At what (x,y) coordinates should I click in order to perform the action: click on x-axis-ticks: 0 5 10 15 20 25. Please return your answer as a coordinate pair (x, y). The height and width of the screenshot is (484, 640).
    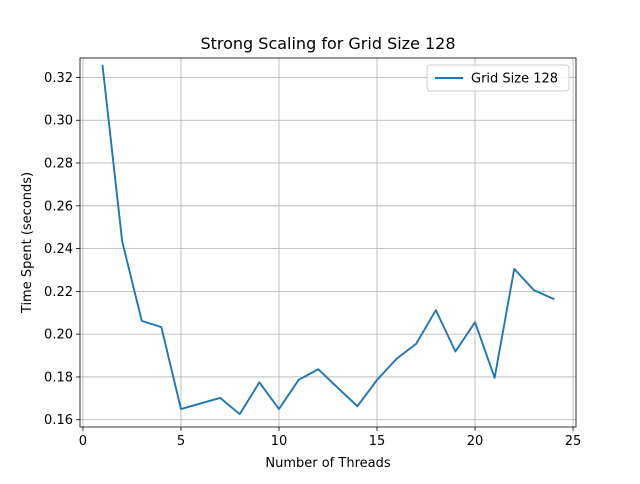
    Looking at the image, I should click on (330, 438).